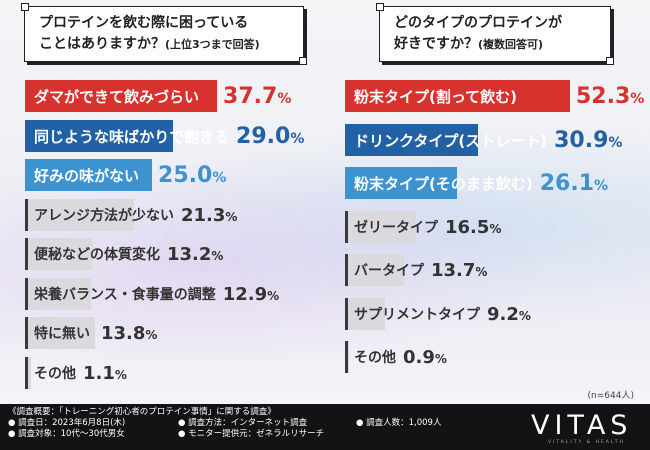 The height and width of the screenshot is (450, 650). What do you see at coordinates (610, 396) in the screenshot?
I see `sample-size-note: (n=644人)` at bounding box center [610, 396].